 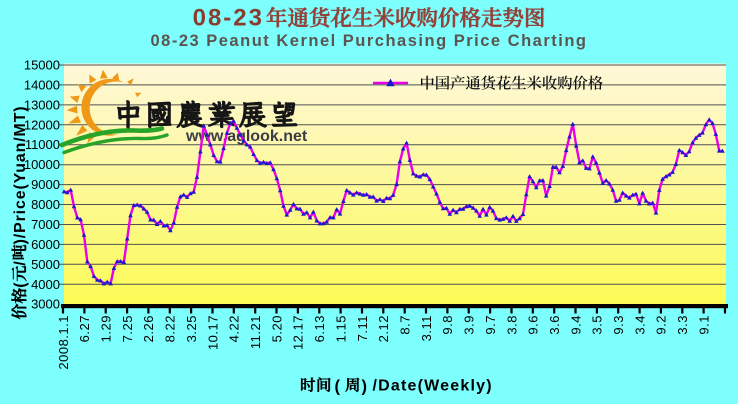 I want to click on svg-text: 11.21, so click(x=255, y=332).